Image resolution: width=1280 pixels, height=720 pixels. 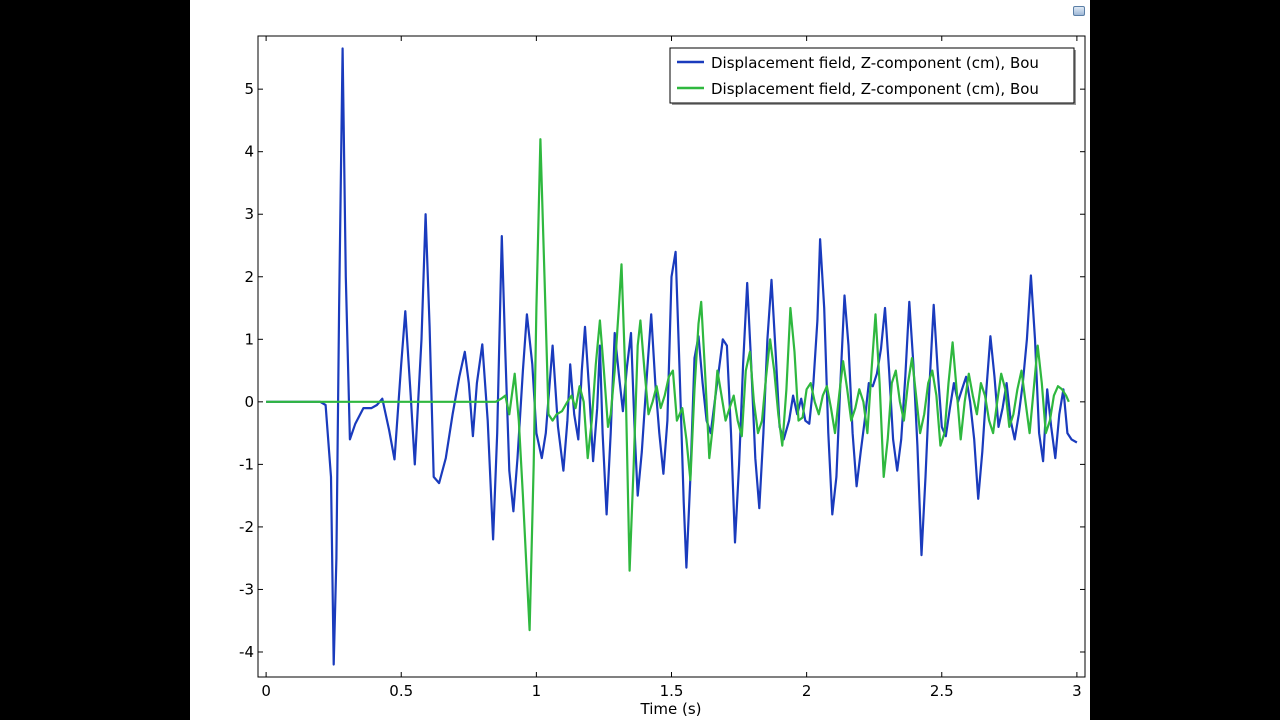 I want to click on x-tick-label: 1, so click(x=537, y=691).